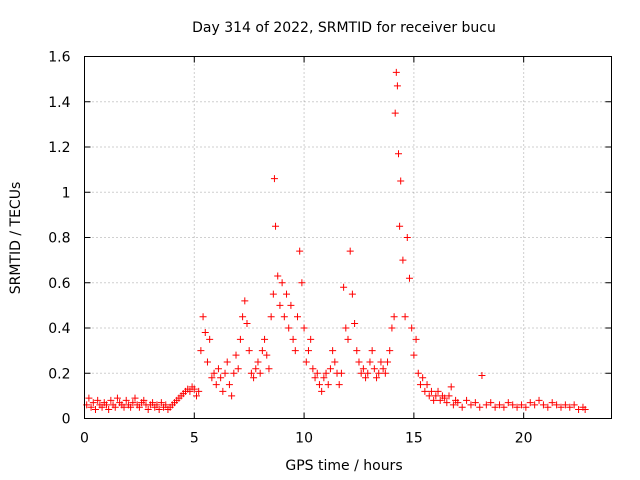 This screenshot has height=480, width=640. Describe the element at coordinates (194, 439) in the screenshot. I see `x-tick-label: 5` at that location.